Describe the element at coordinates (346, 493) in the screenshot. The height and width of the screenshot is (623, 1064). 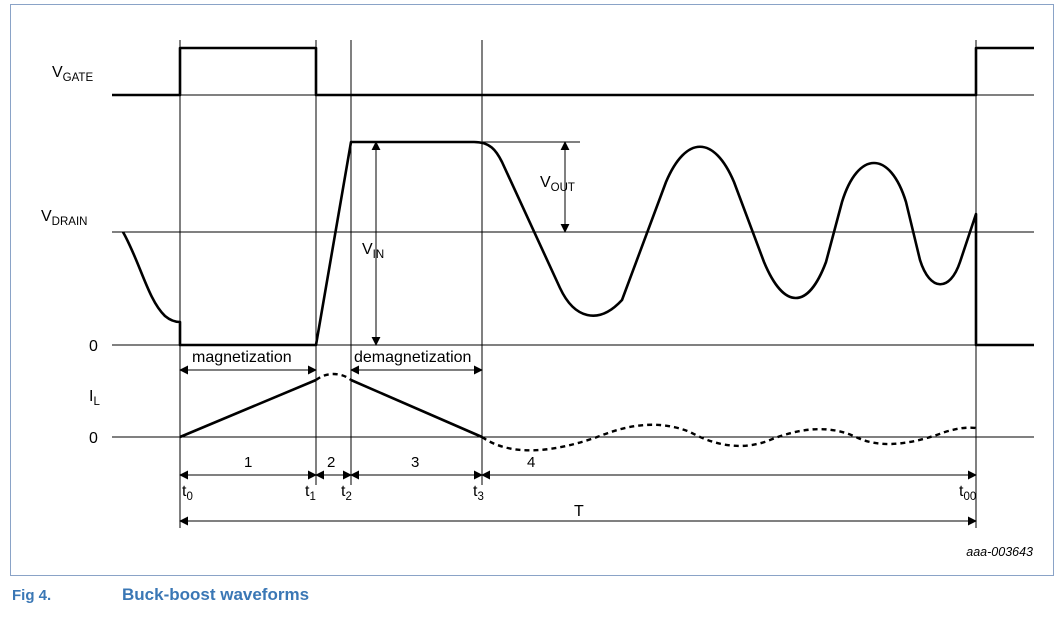
I see `t2-label: t2` at that location.